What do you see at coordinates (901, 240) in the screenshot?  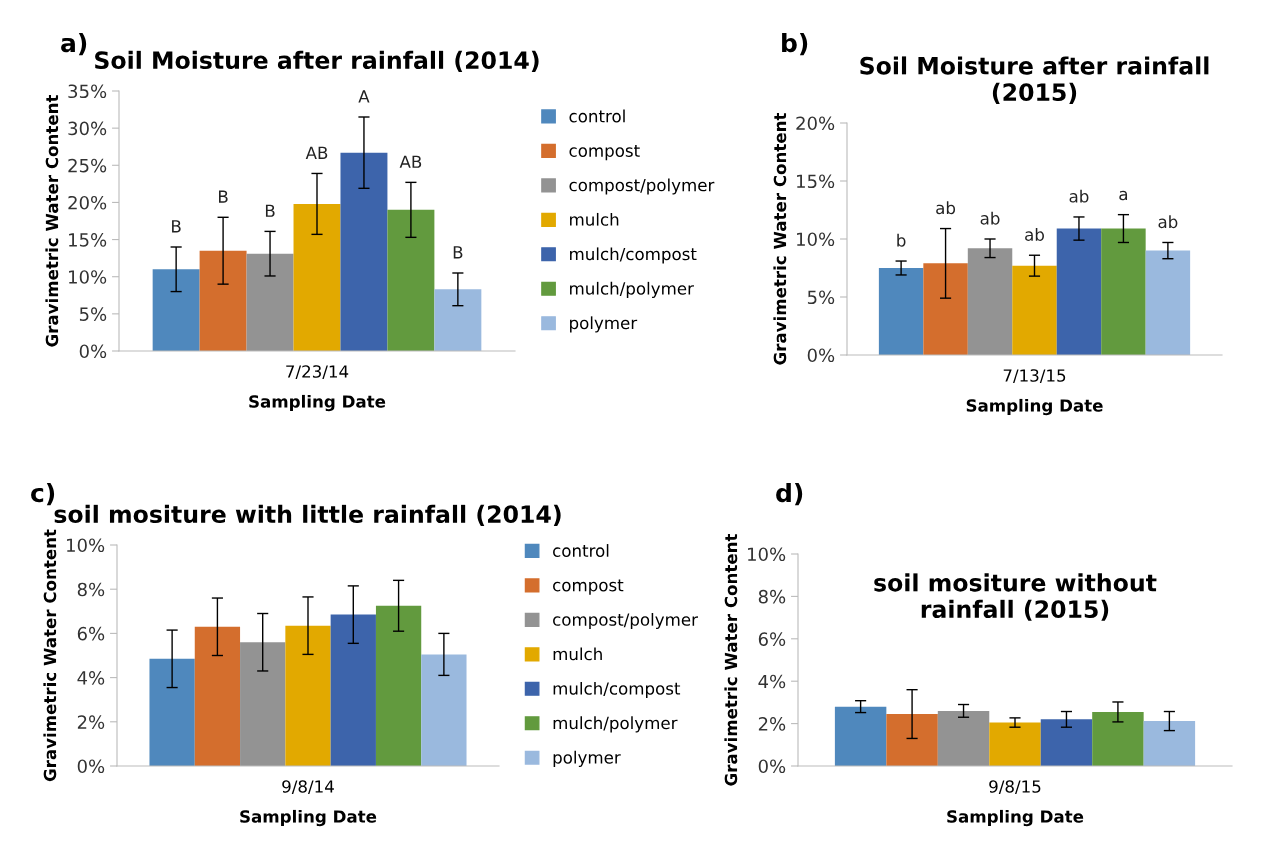 I see `data-label: b` at bounding box center [901, 240].